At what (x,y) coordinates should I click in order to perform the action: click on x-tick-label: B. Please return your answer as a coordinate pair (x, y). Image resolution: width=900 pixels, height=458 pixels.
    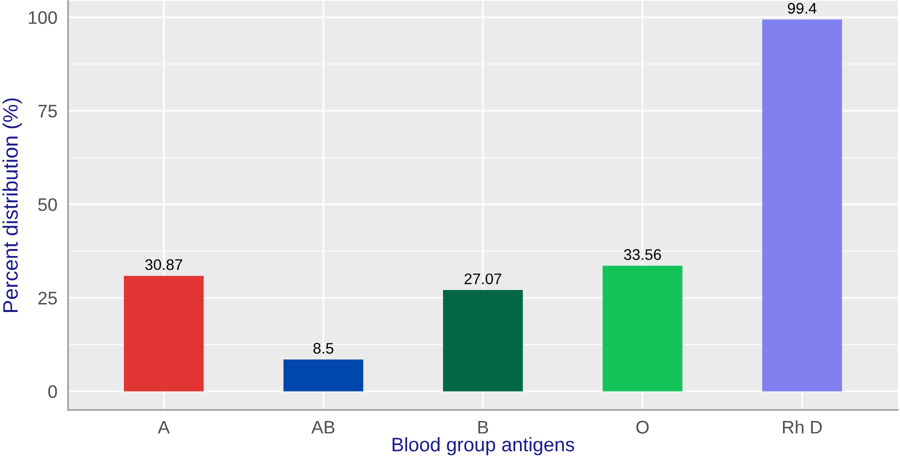
    Looking at the image, I should click on (483, 427).